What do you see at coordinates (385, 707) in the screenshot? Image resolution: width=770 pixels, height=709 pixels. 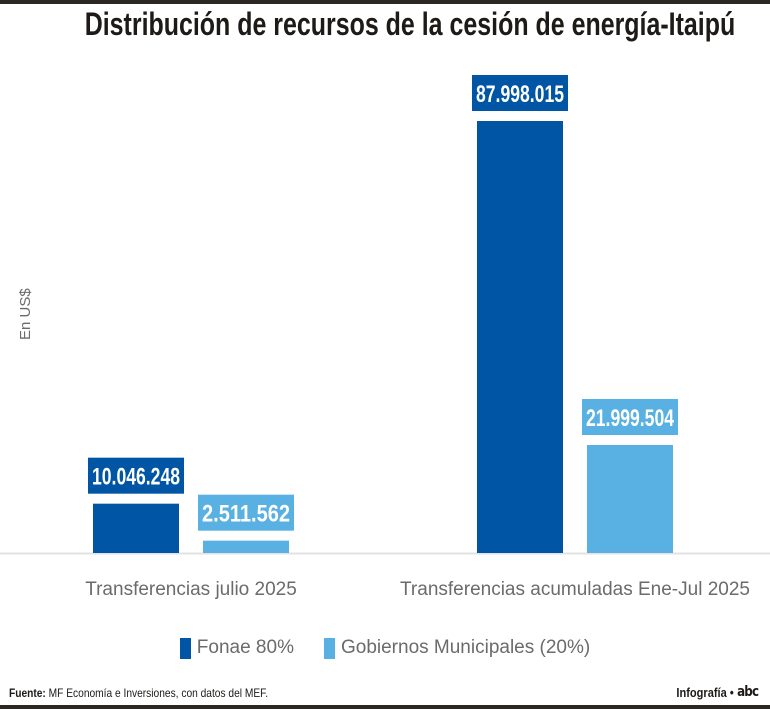 I see `bottom-border` at bounding box center [385, 707].